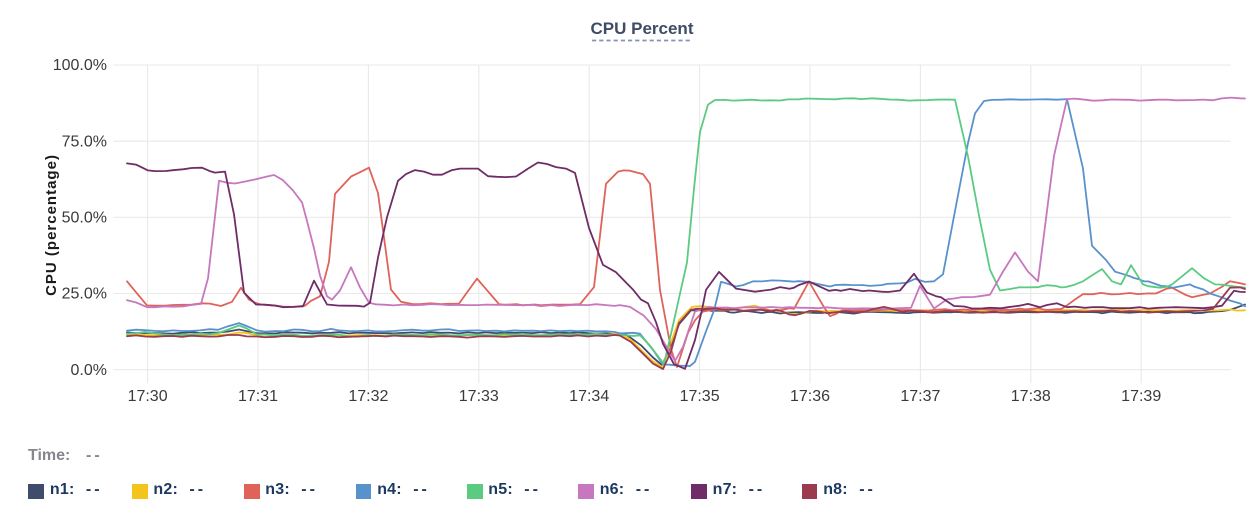  Describe the element at coordinates (589, 396) in the screenshot. I see `svg-text: 17:34` at that location.